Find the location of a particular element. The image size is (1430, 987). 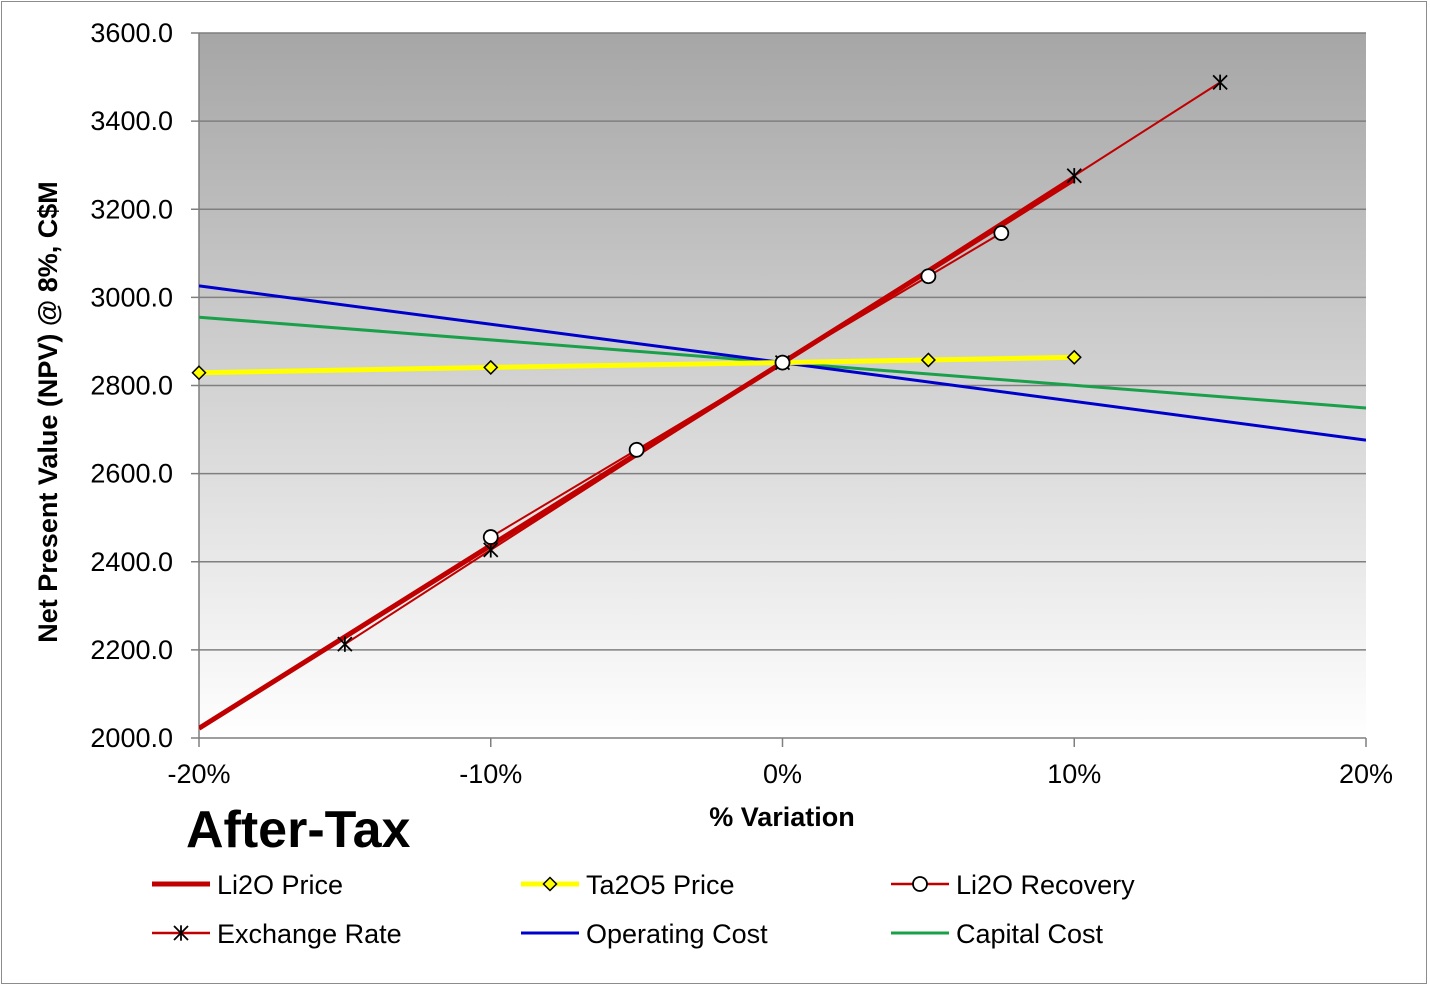

legend-label: Operating Cost is located at coordinates (677, 934).